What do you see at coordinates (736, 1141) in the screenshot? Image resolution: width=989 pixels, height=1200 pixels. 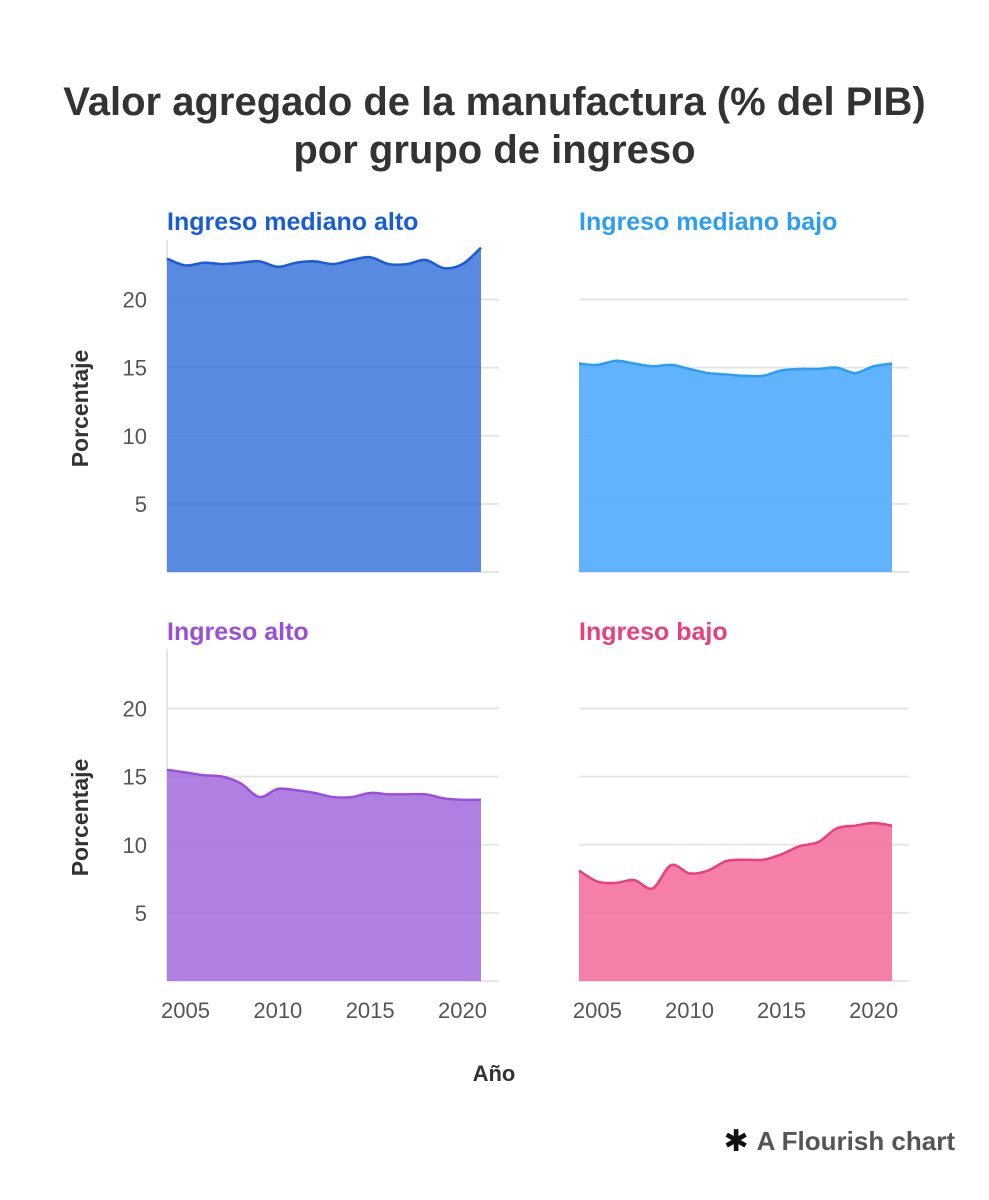 I see `asterisk-icon: ✱` at bounding box center [736, 1141].